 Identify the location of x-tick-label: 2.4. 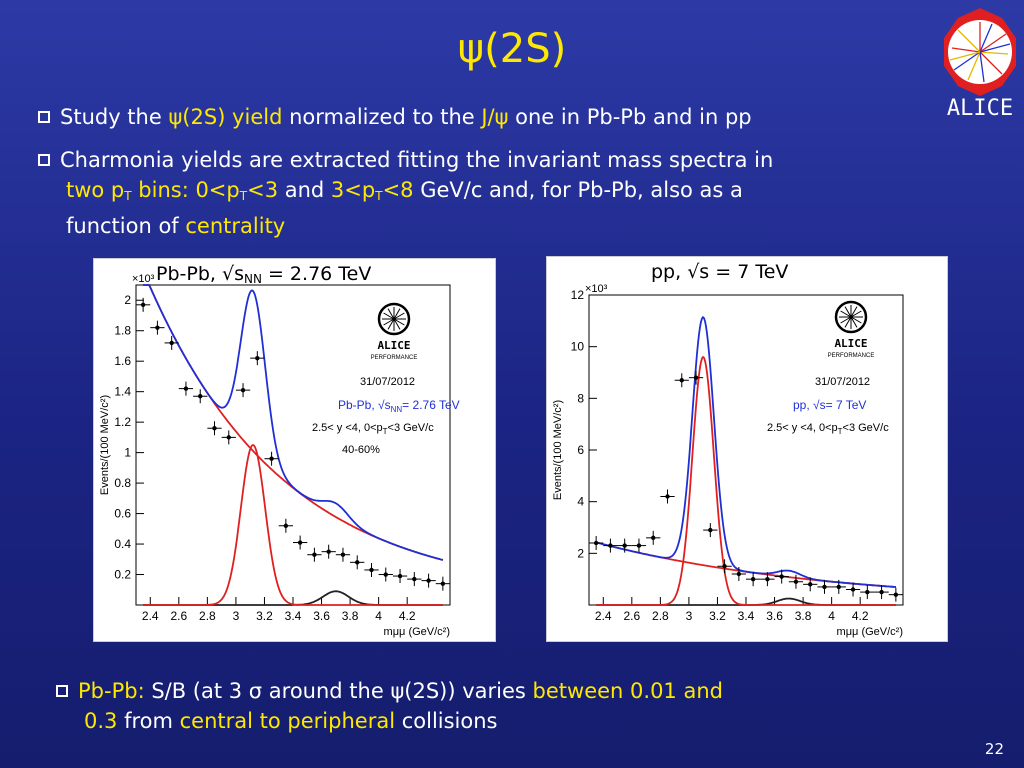
(150, 616).